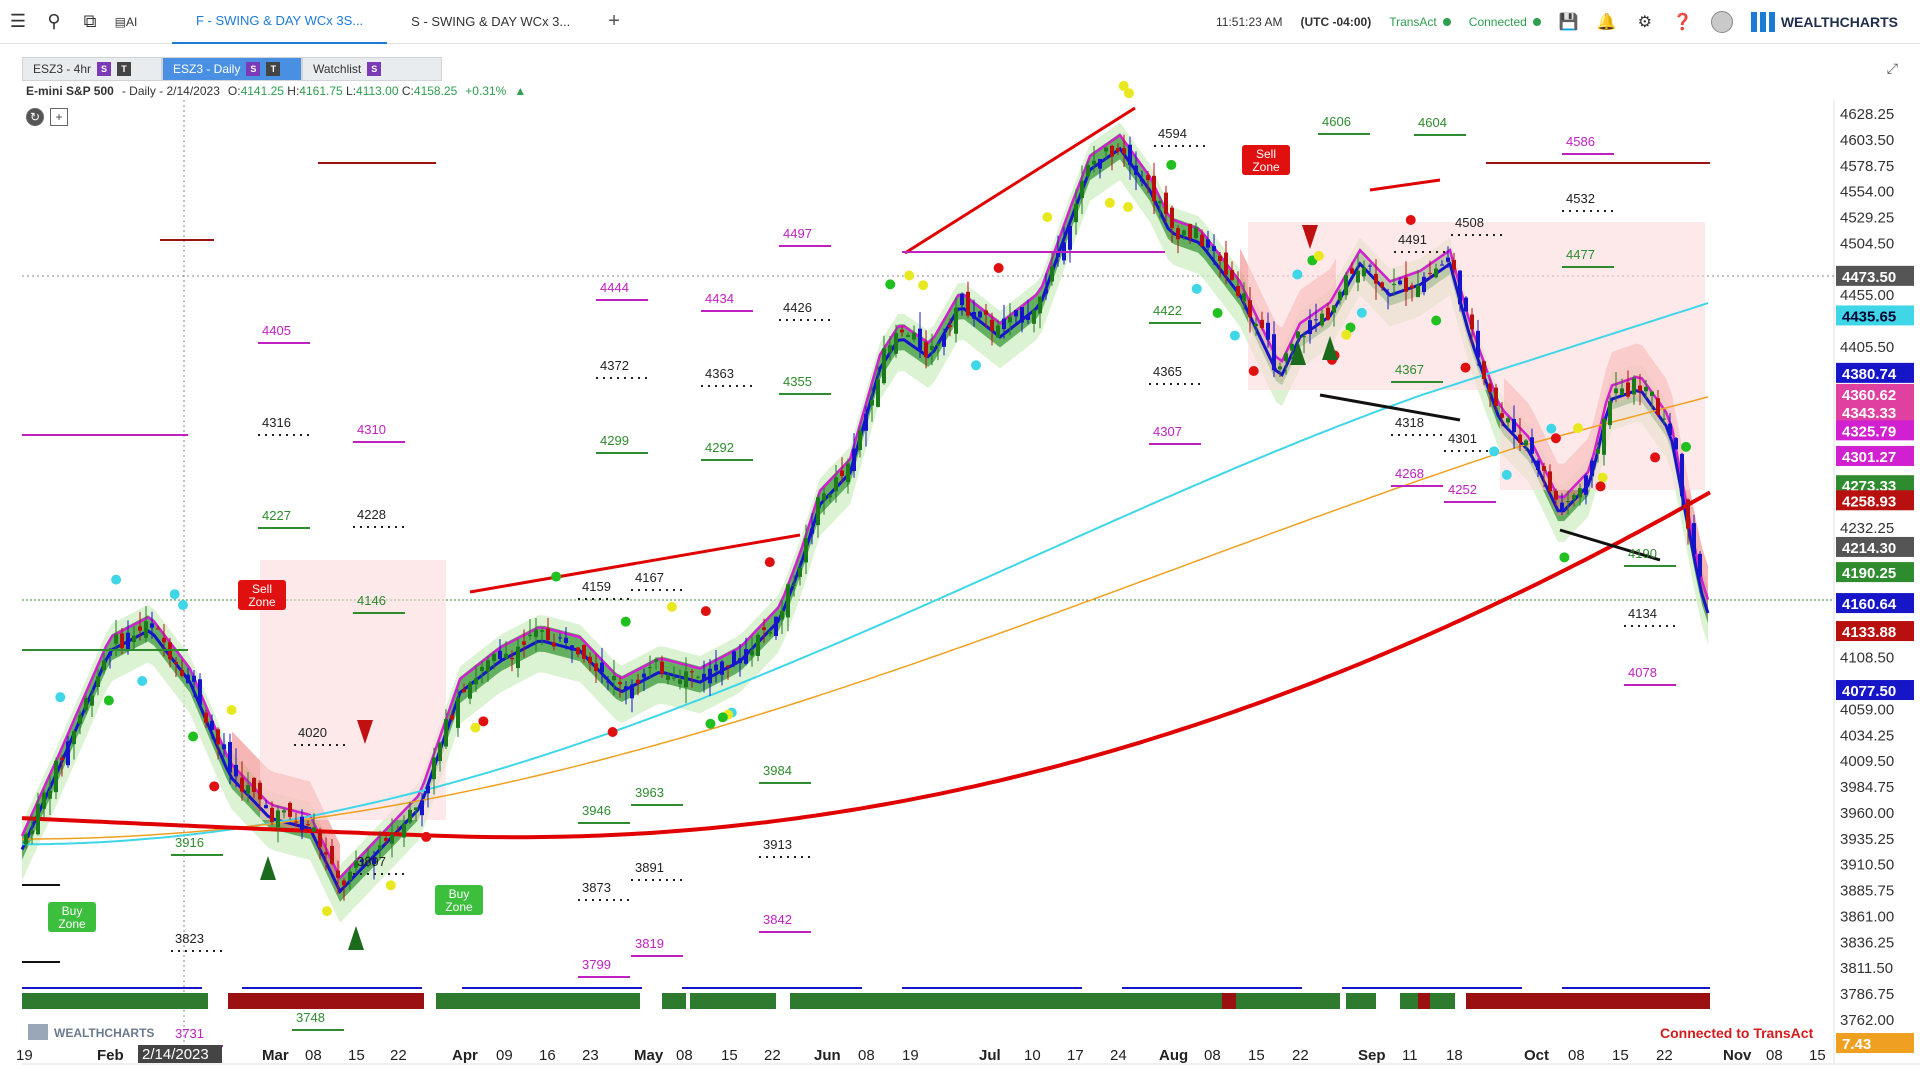  Describe the element at coordinates (1644, 22) in the screenshot. I see `gear-icon: ⚙` at that location.